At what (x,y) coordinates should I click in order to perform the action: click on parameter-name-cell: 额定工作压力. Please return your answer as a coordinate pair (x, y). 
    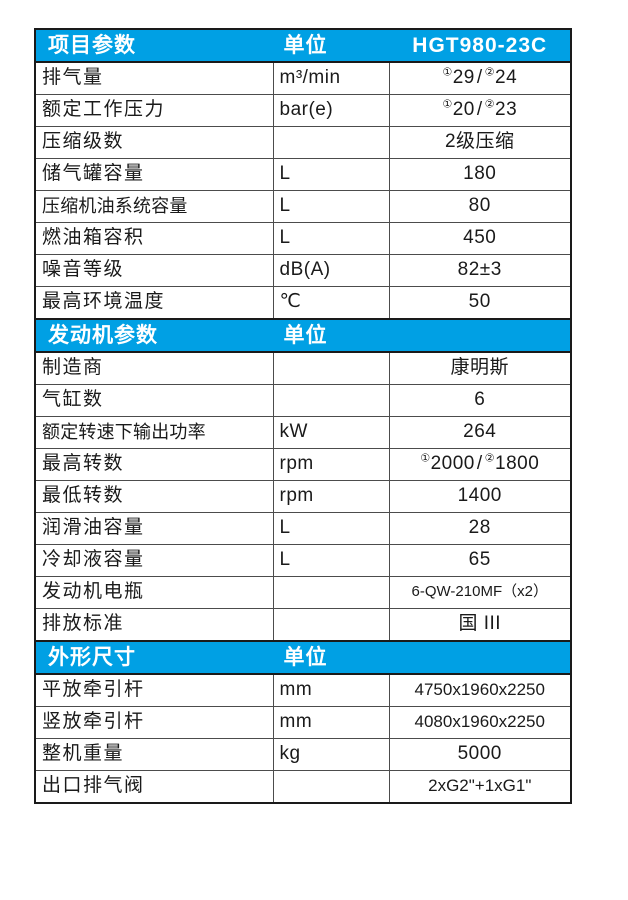
    Looking at the image, I should click on (154, 110).